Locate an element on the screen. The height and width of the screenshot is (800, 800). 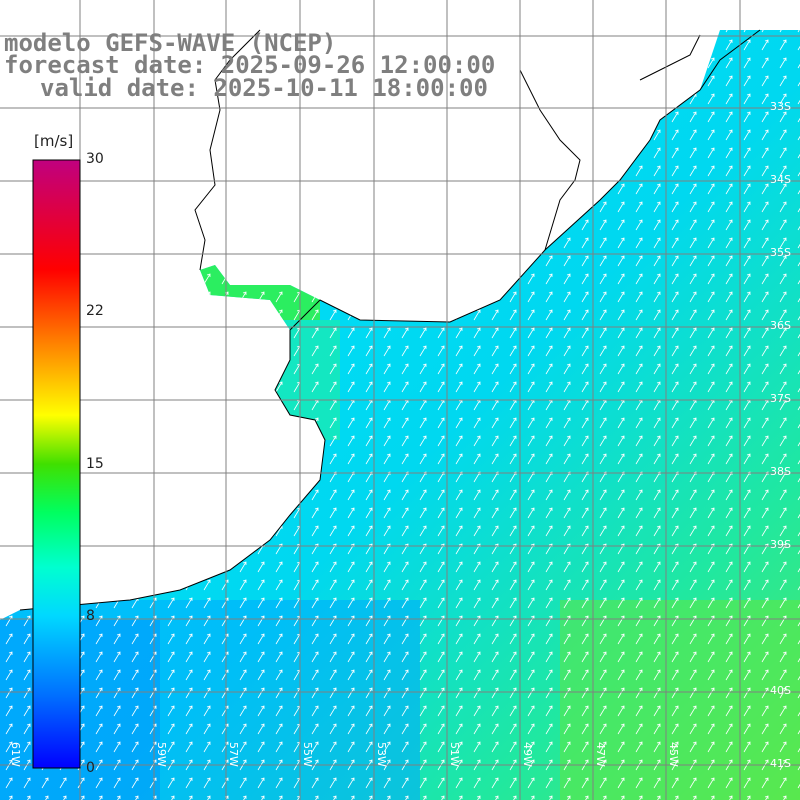
border-line is located at coordinates (227, 150).